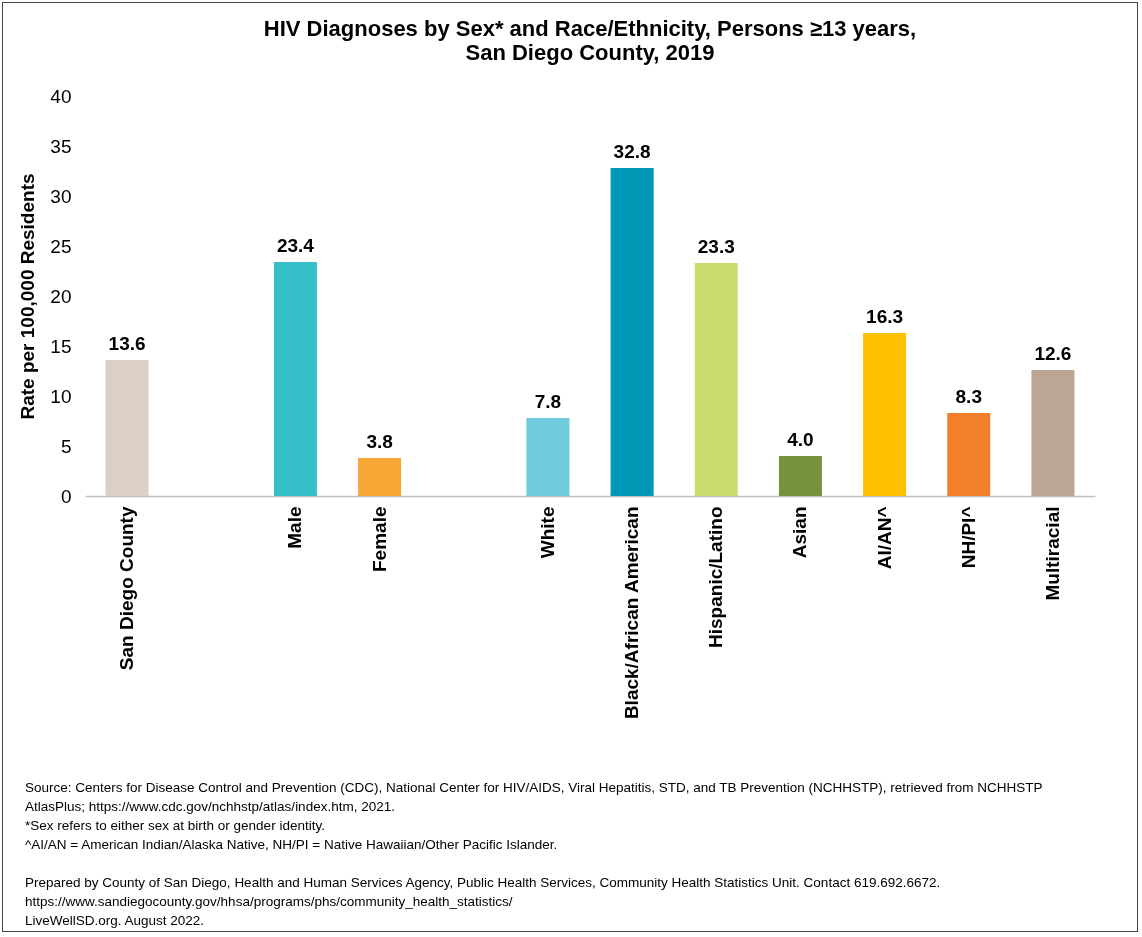 The height and width of the screenshot is (937, 1142). I want to click on y-tick-label: 35, so click(61, 146).